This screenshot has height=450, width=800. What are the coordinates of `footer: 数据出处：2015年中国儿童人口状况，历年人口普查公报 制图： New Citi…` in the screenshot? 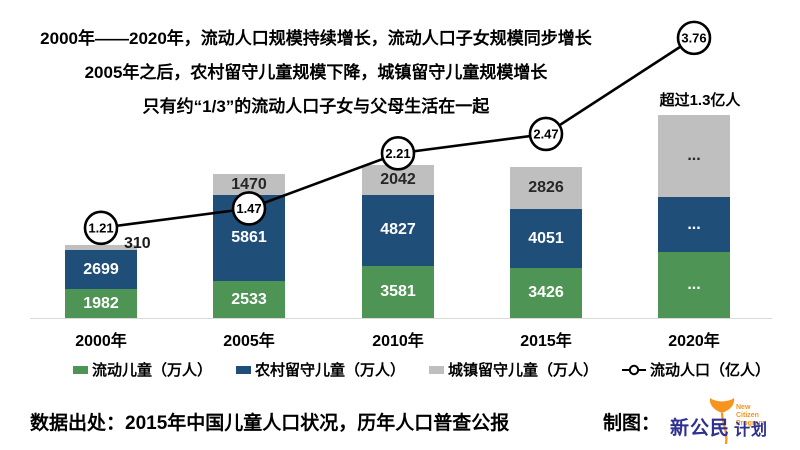 It's located at (401, 421).